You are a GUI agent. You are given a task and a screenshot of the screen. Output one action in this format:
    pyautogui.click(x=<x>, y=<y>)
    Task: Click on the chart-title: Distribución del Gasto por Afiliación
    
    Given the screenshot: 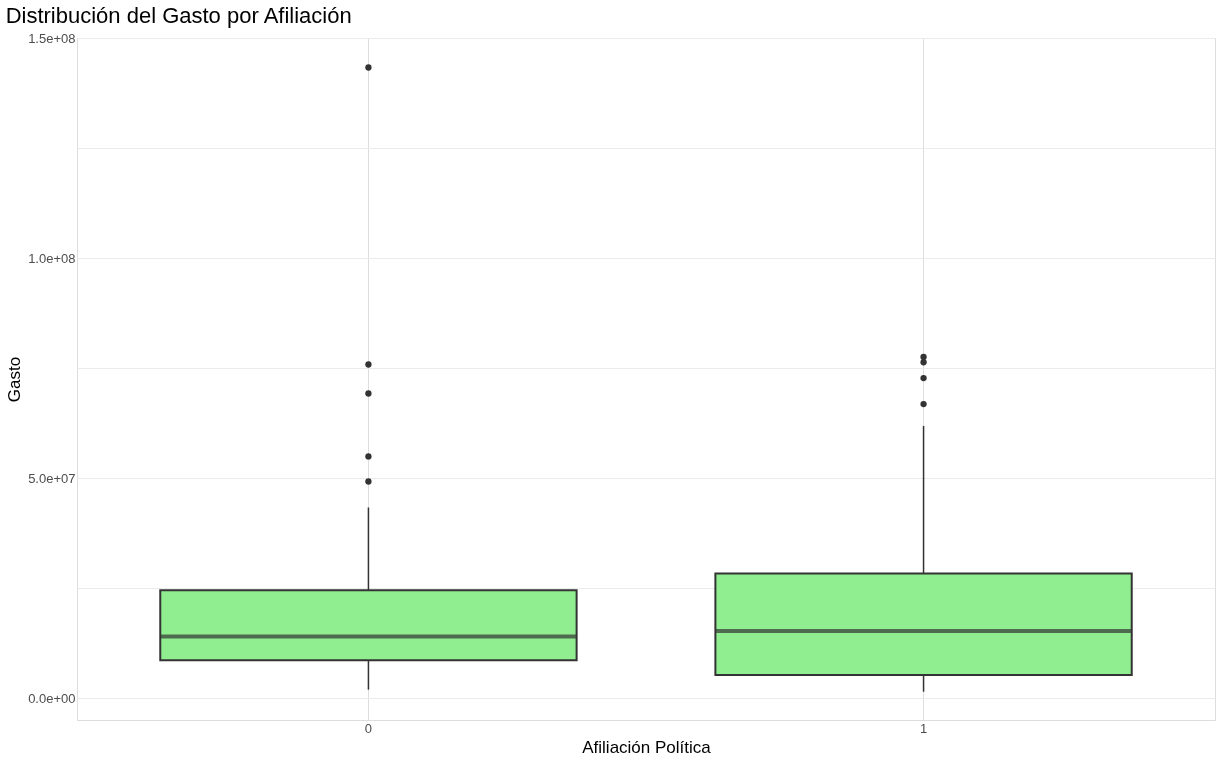 What is the action you would take?
    pyautogui.click(x=178, y=15)
    